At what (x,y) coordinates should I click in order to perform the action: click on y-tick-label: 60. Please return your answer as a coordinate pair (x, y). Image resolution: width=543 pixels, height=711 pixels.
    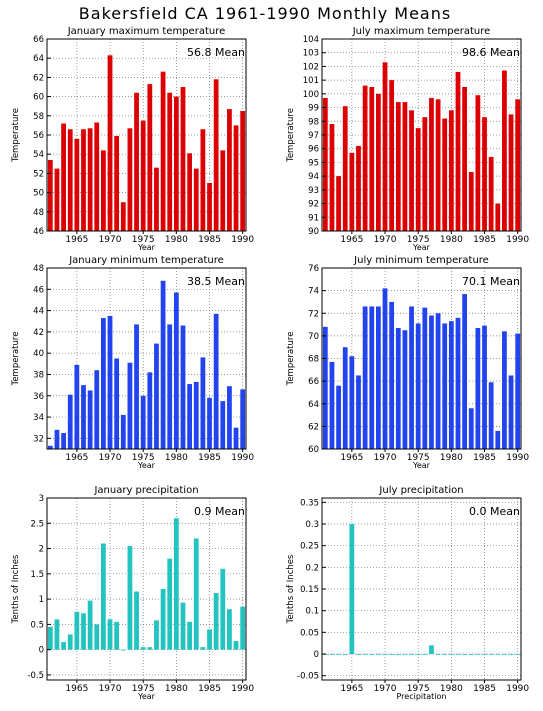
    Looking at the image, I should click on (38, 98).